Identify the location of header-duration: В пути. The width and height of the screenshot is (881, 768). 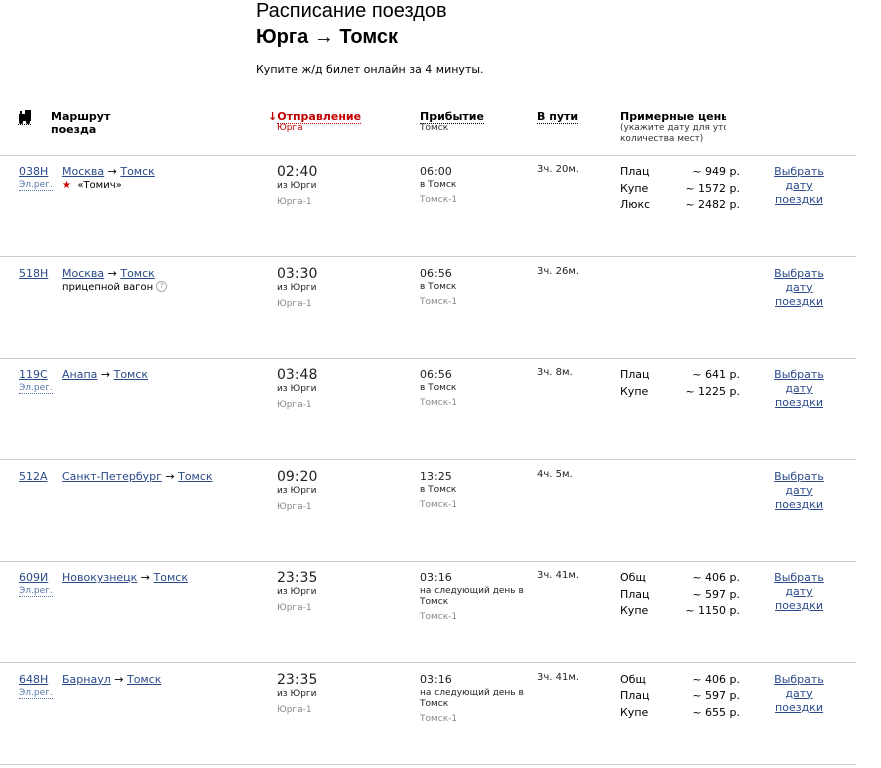
(558, 117).